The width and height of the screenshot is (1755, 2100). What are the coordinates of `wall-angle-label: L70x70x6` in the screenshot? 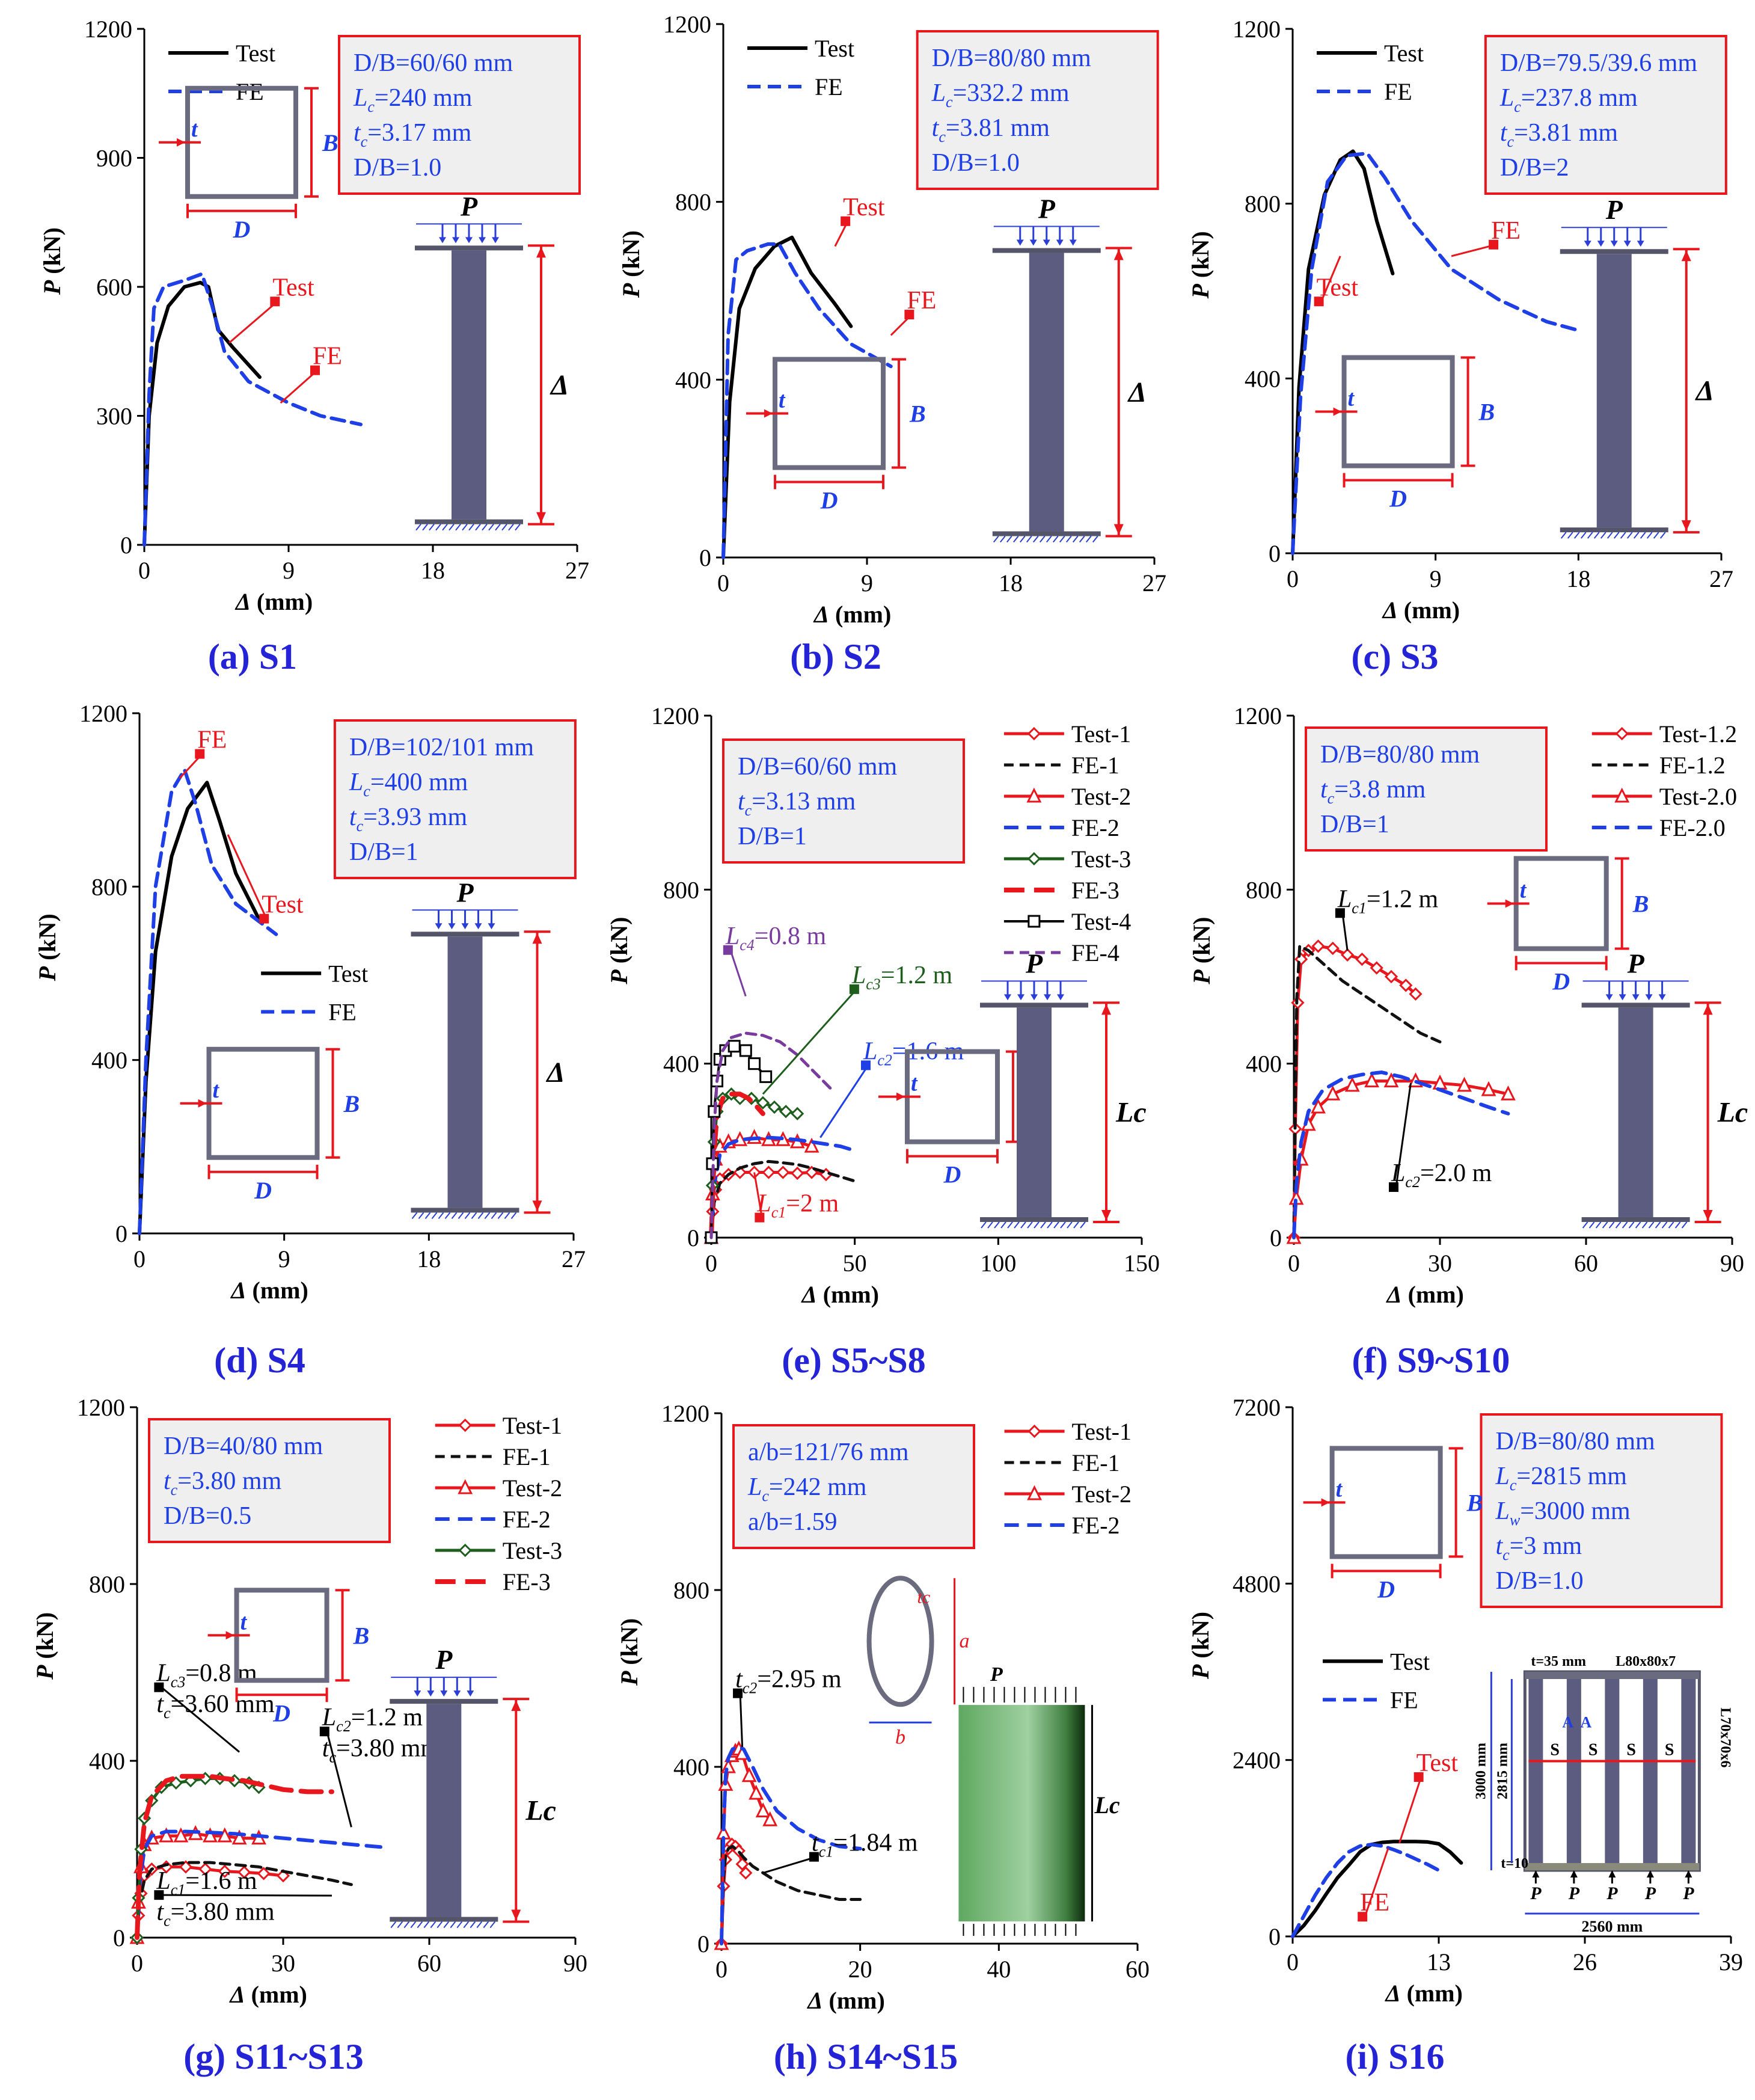 It's located at (1725, 1737).